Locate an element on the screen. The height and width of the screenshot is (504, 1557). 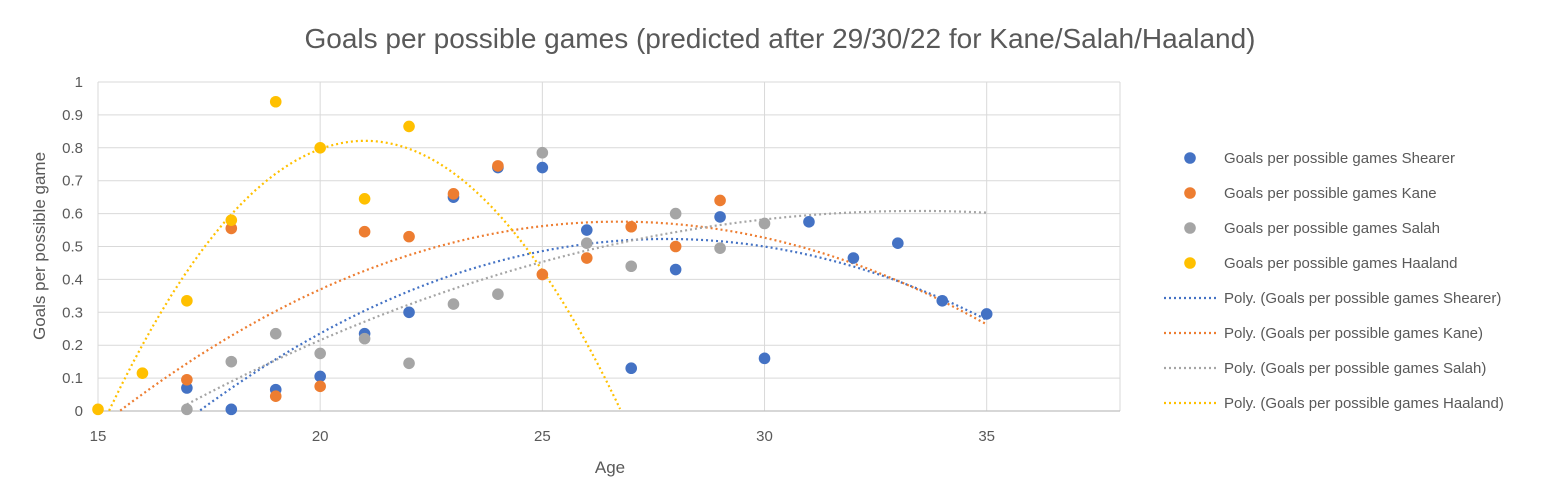
y-axis-label: Goals per possible game is located at coordinates (39, 246).